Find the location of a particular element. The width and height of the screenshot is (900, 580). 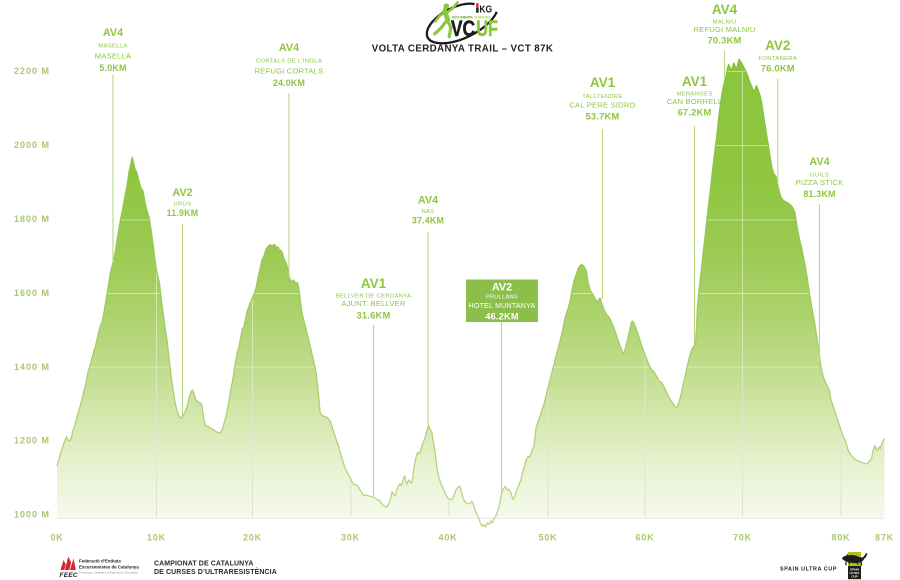

svg-text: PIZZA STICK is located at coordinates (820, 182).